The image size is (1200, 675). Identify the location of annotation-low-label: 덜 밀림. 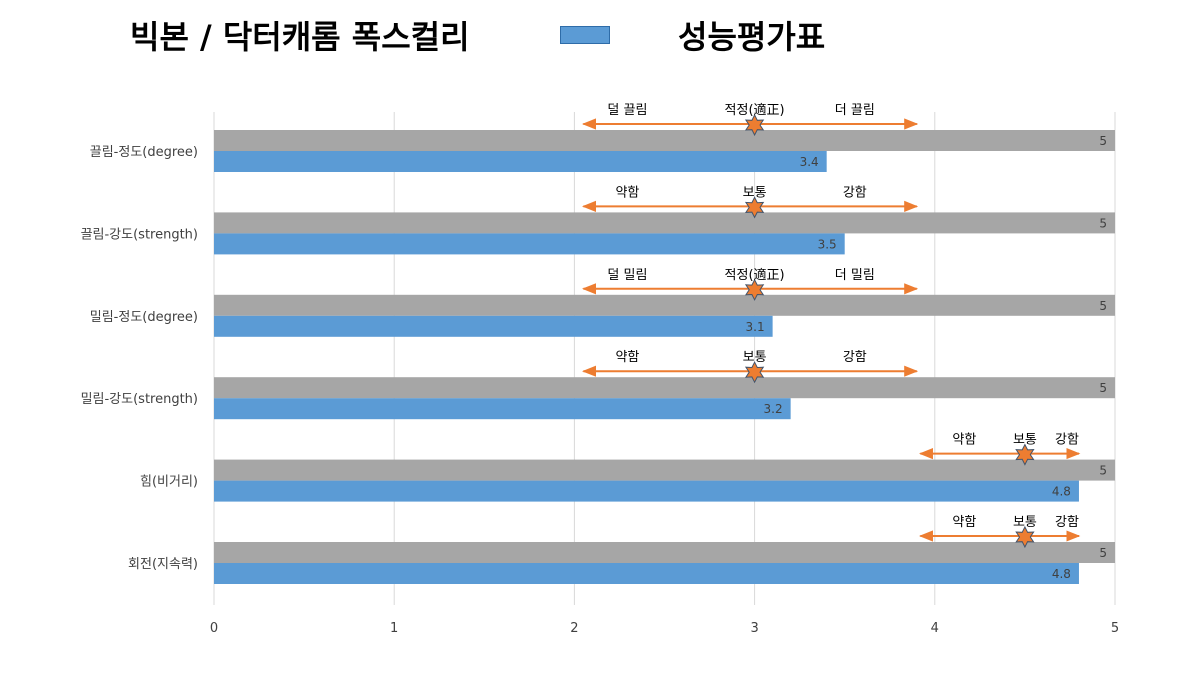
(627, 275).